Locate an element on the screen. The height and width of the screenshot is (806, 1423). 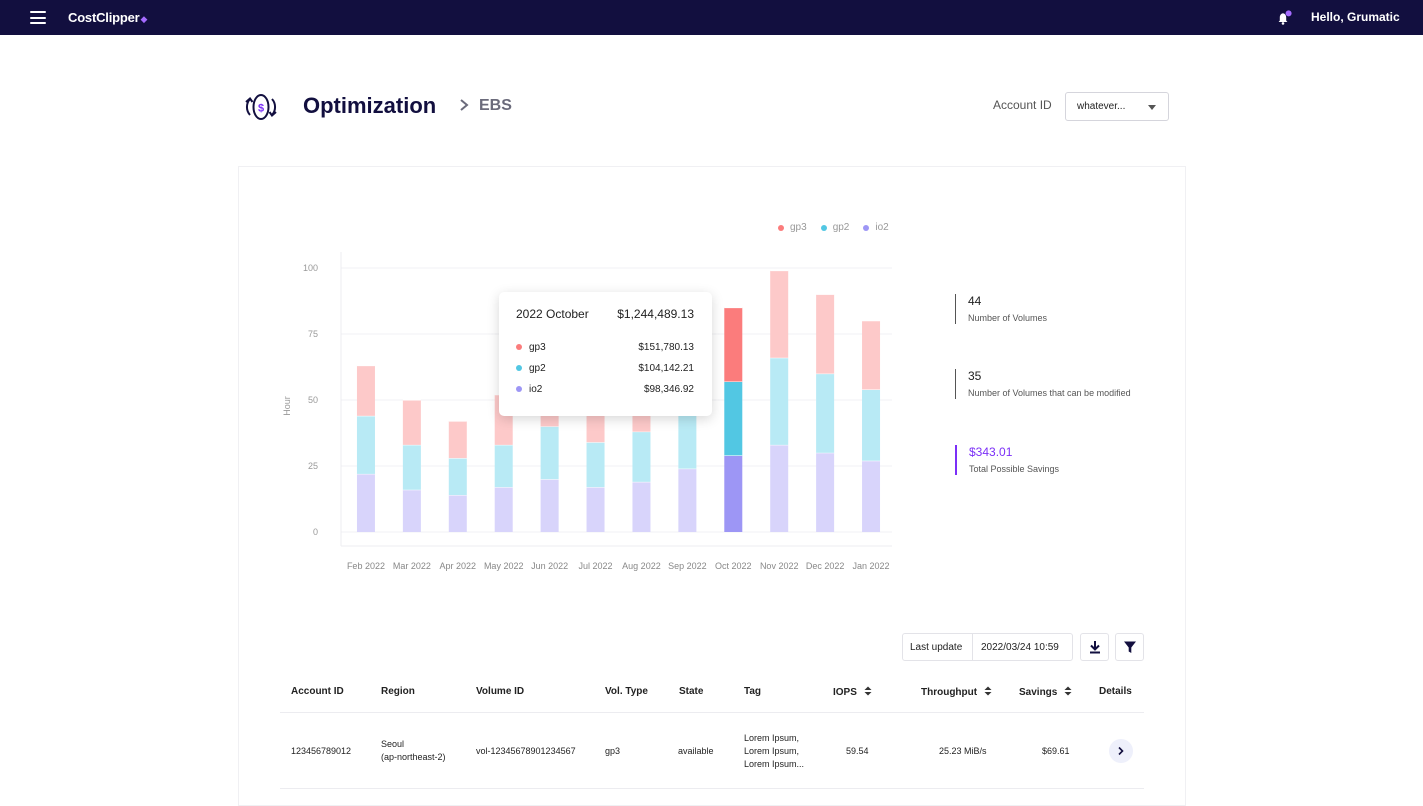
cell-savings: $69.61 is located at coordinates (1056, 751).